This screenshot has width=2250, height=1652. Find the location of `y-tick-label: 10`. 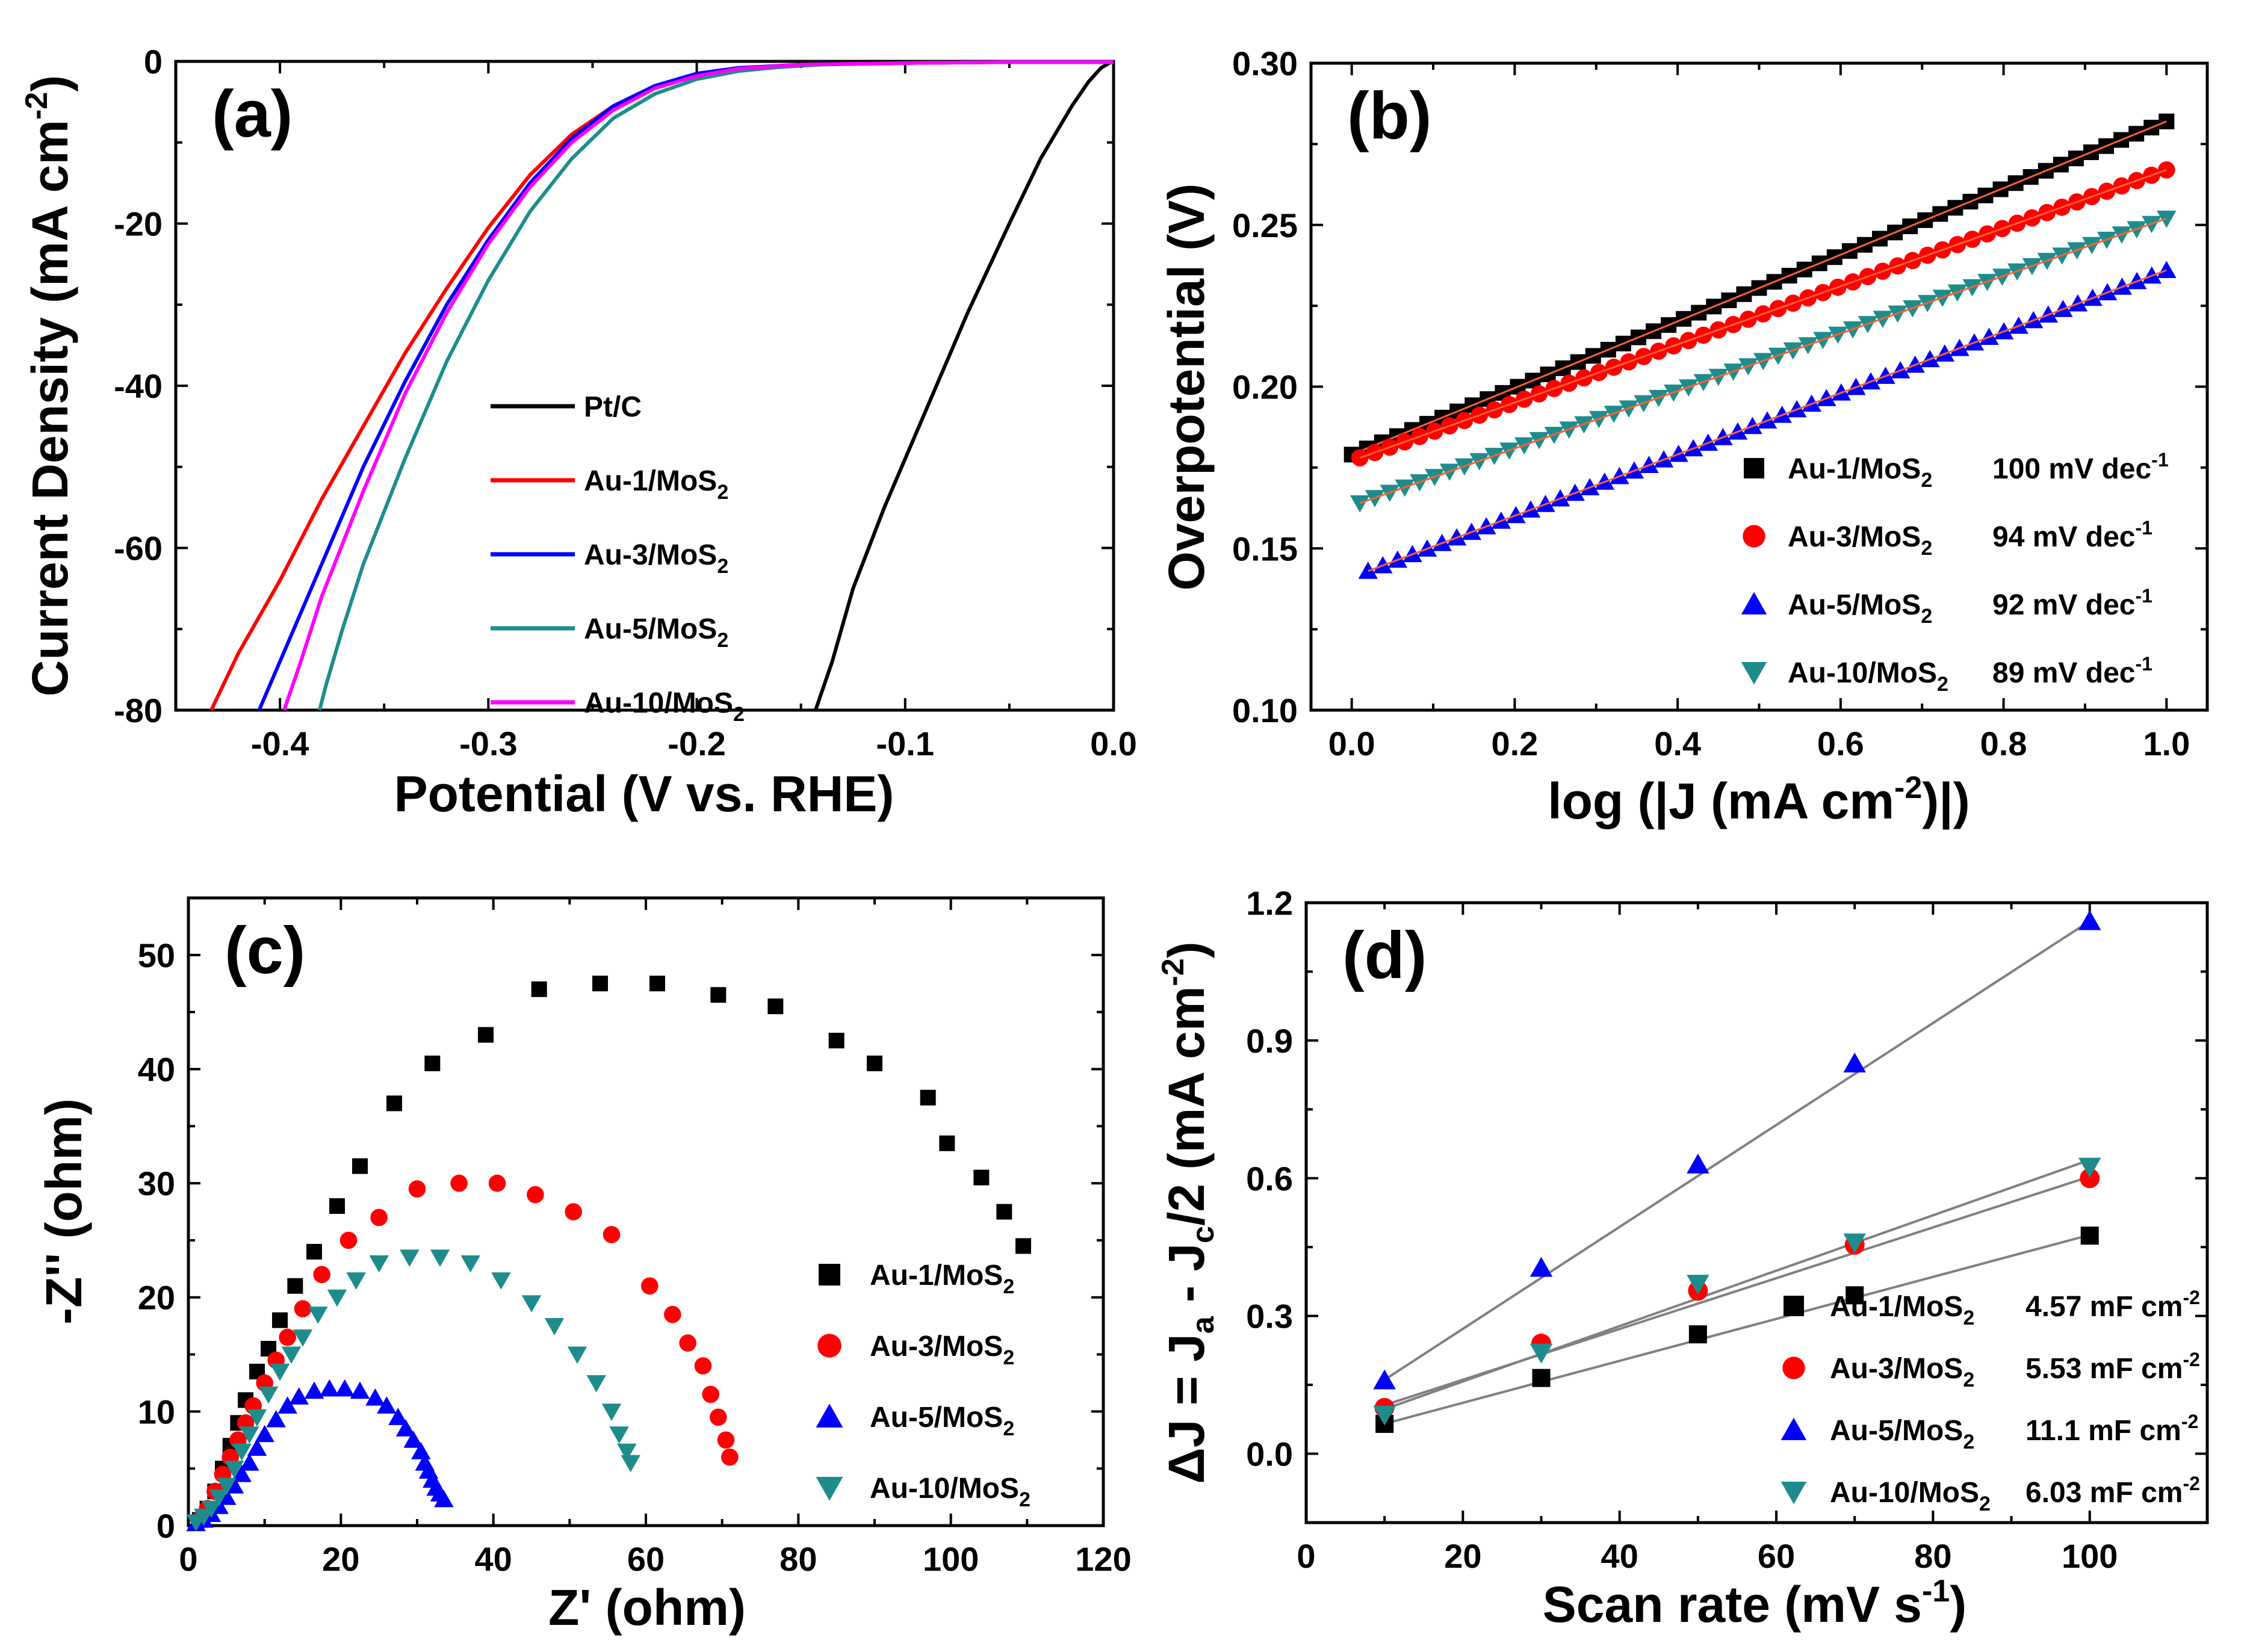

y-tick-label: 10 is located at coordinates (156, 1412).